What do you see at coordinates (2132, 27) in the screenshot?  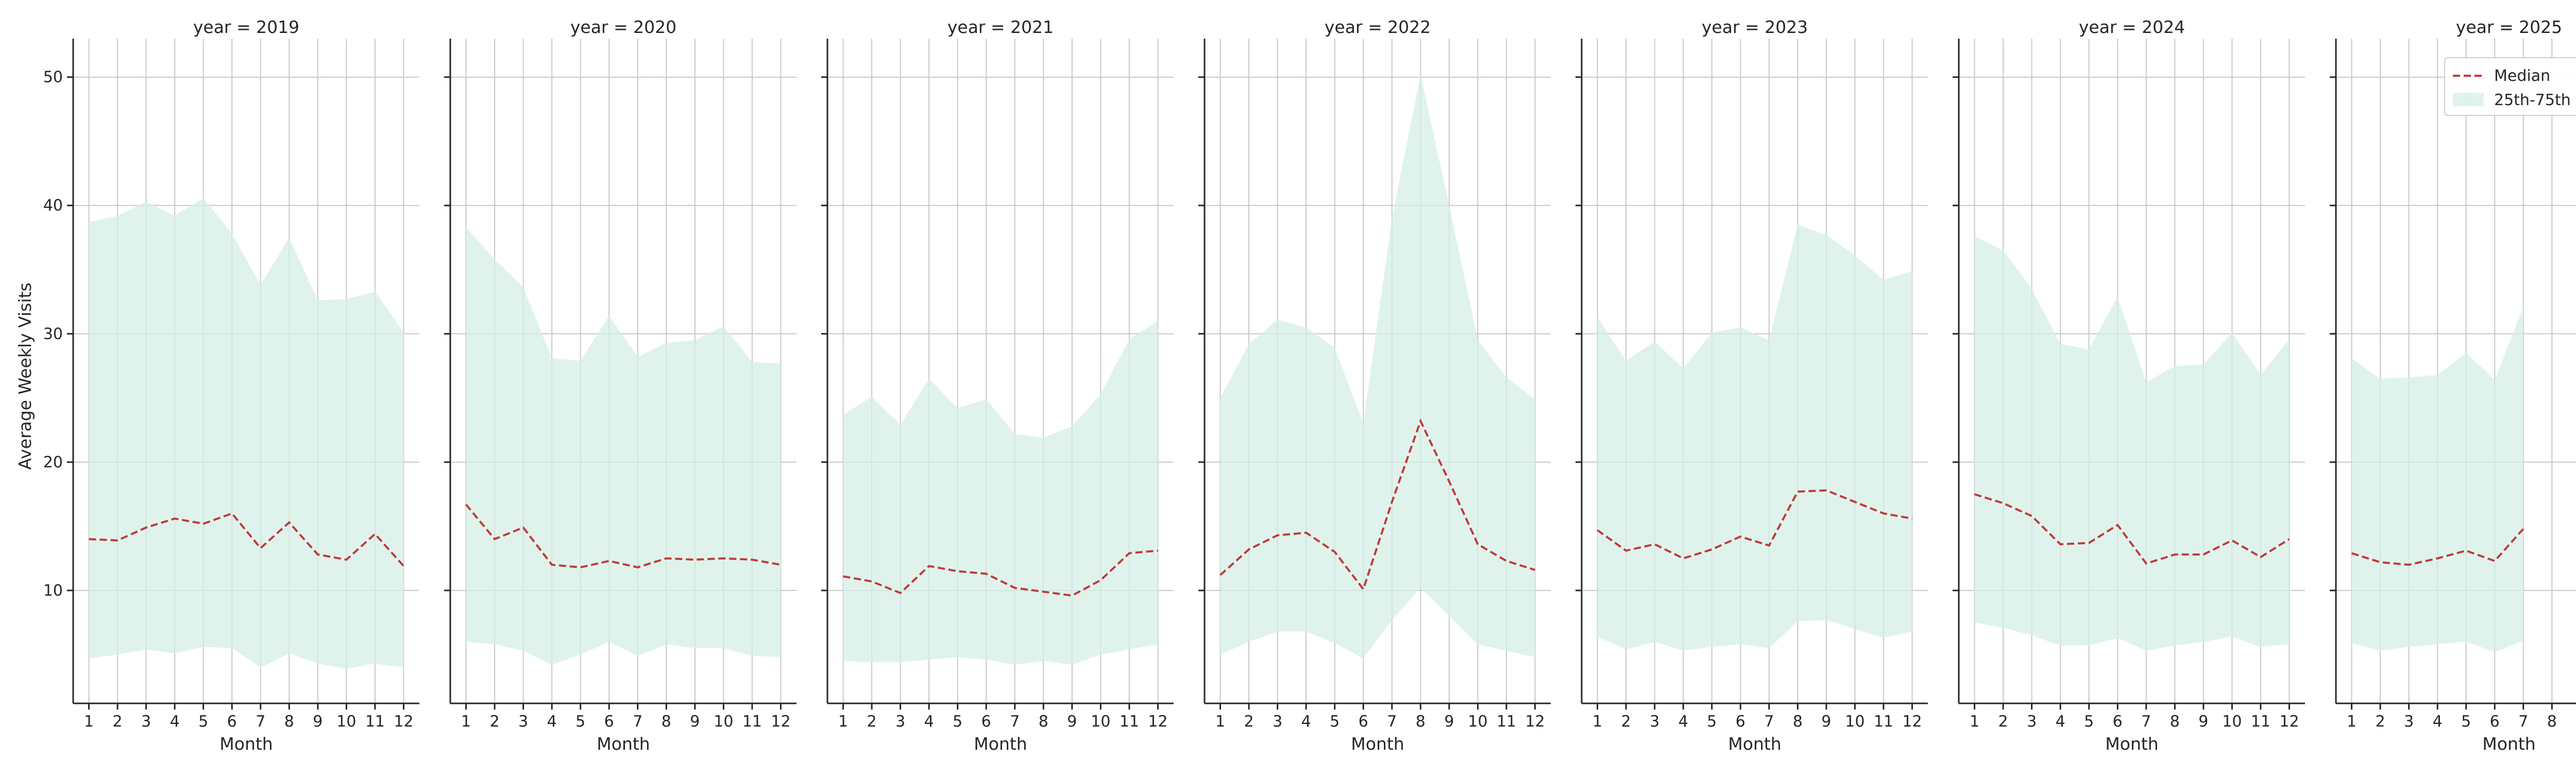 I see `panel-title: year = 2024` at bounding box center [2132, 27].